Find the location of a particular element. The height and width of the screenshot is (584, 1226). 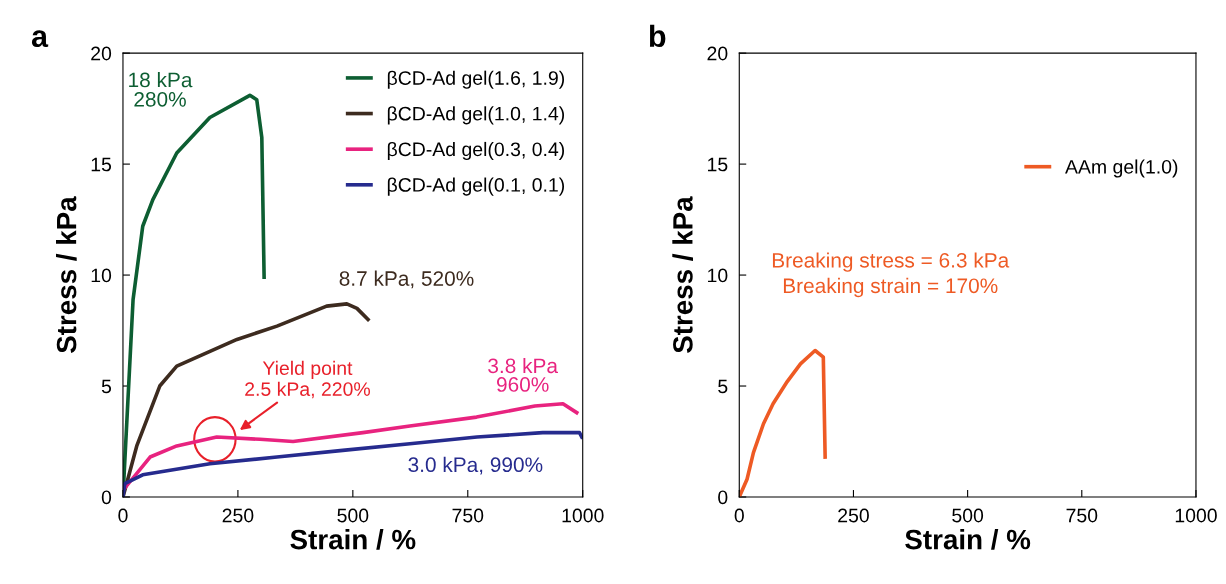

annotation: 3.0 kPa, 990% is located at coordinates (475, 465).